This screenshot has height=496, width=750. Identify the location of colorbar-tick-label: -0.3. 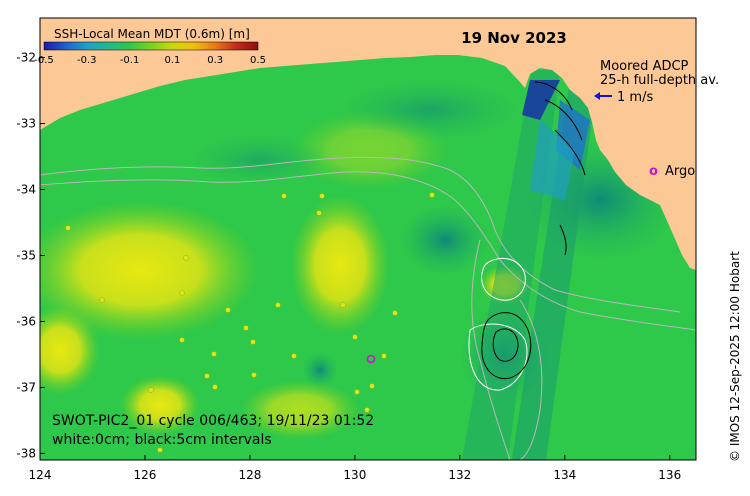
(87, 60).